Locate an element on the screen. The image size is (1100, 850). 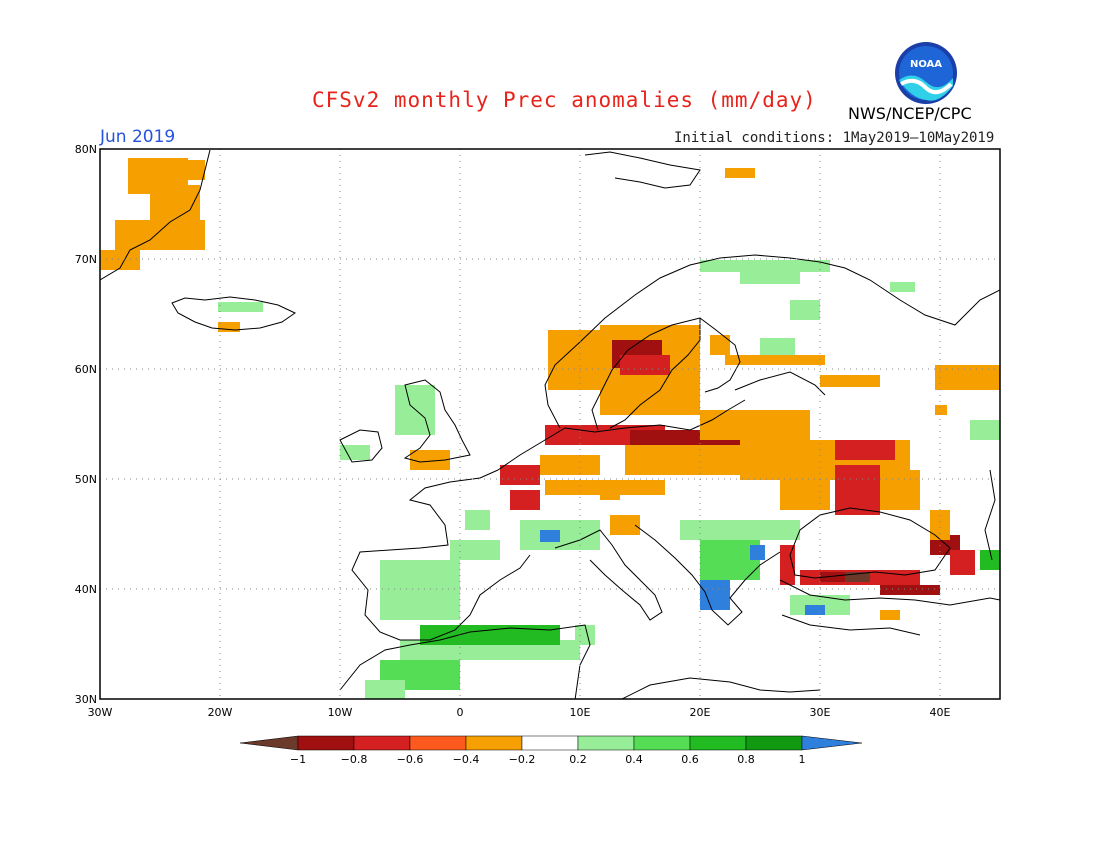
lon-label: 30E is located at coordinates (820, 712).